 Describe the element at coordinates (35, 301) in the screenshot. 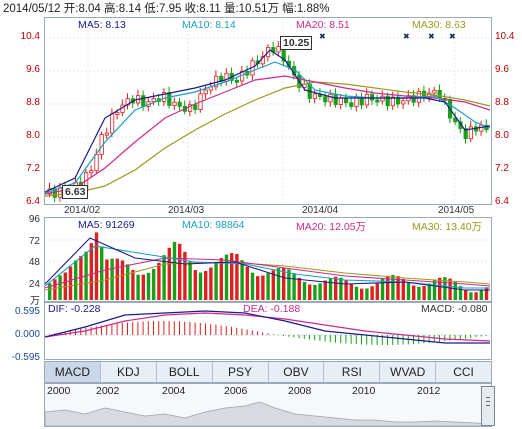

I see `vol-unit: 万` at that location.